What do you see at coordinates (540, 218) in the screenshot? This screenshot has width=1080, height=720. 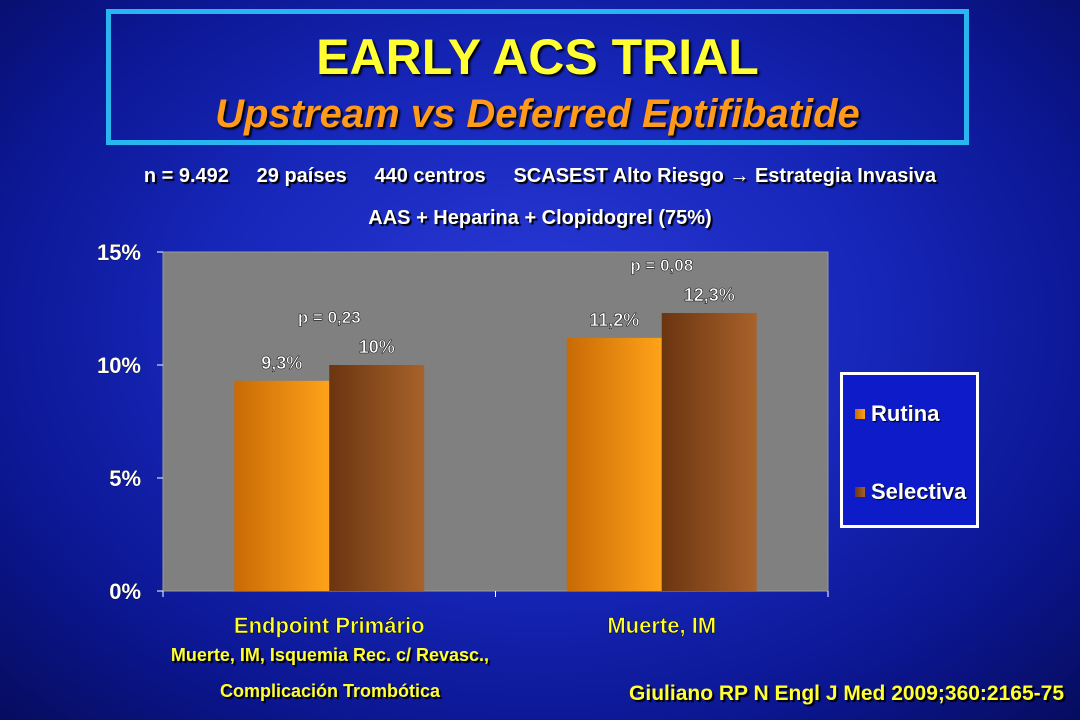 I see `treatment-info: AAS + Heparina + Clopidogrel (75%)` at bounding box center [540, 218].